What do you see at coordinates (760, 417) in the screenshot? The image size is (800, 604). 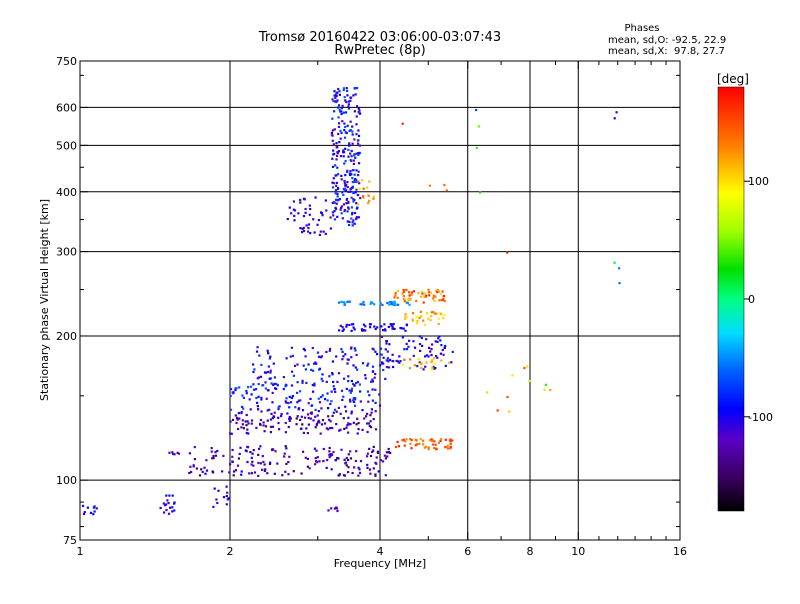 I see `colorbar-tick-label: -100` at bounding box center [760, 417].